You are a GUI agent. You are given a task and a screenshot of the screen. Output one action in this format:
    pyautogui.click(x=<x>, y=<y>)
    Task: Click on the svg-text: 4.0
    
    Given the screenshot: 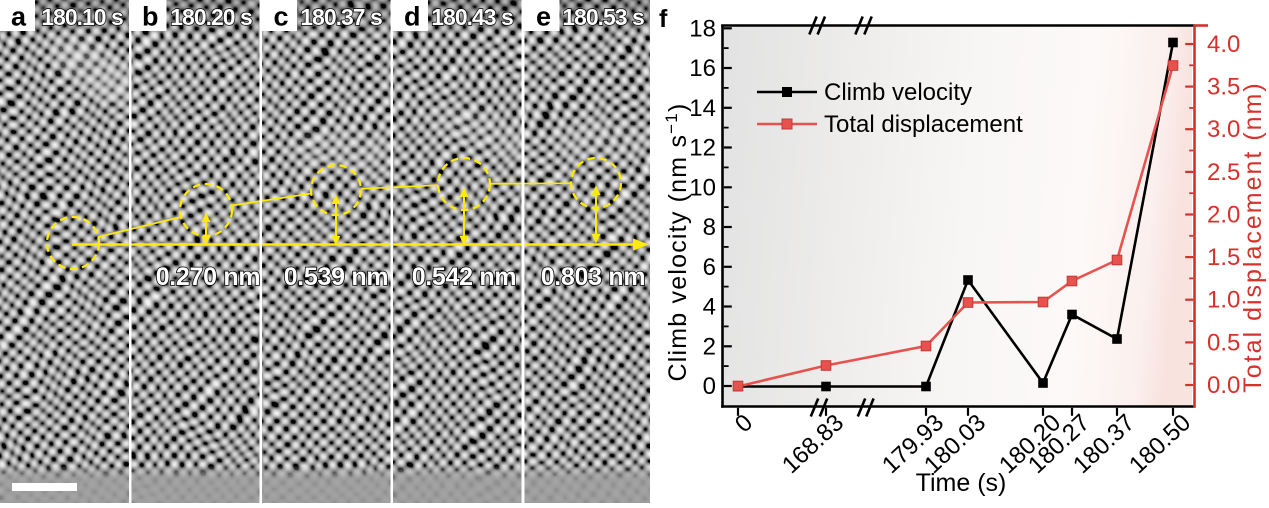 What is the action you would take?
    pyautogui.click(x=1223, y=44)
    